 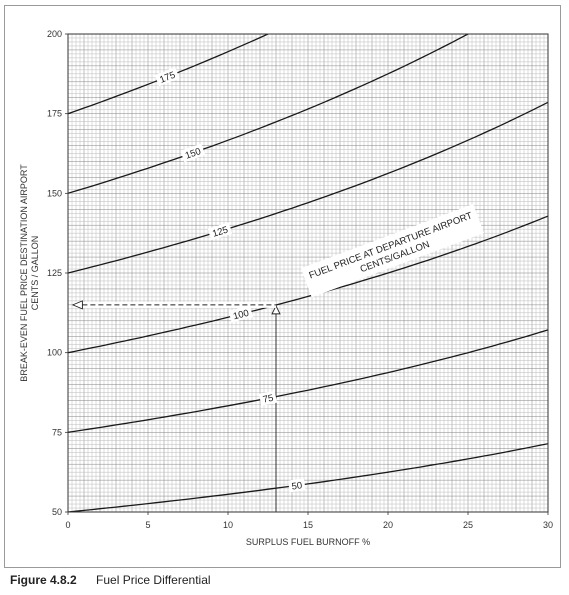 I want to click on curve-label-text: 50, so click(x=297, y=486).